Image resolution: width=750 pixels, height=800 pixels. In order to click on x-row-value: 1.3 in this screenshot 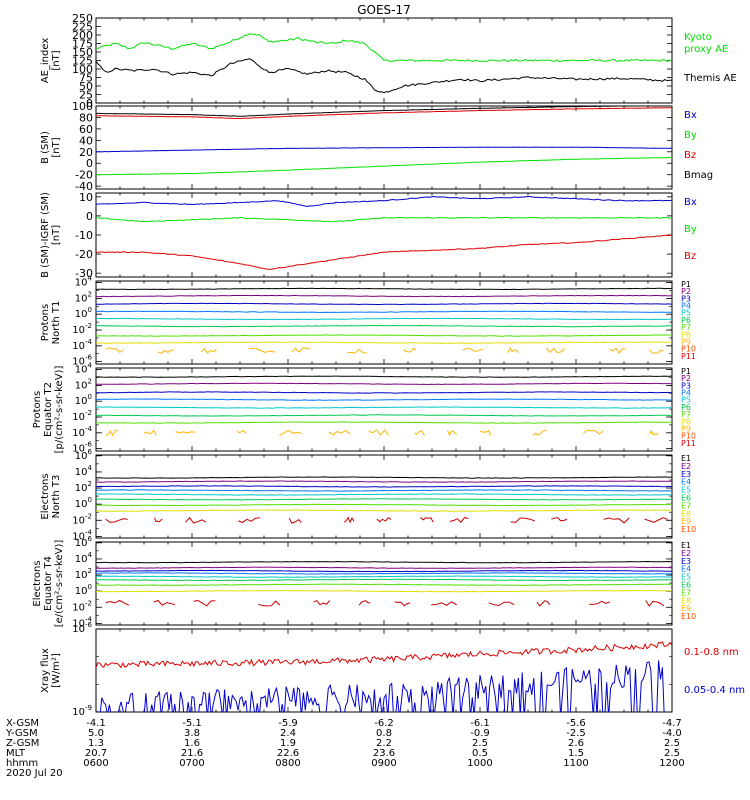, I will do `click(96, 743)`.